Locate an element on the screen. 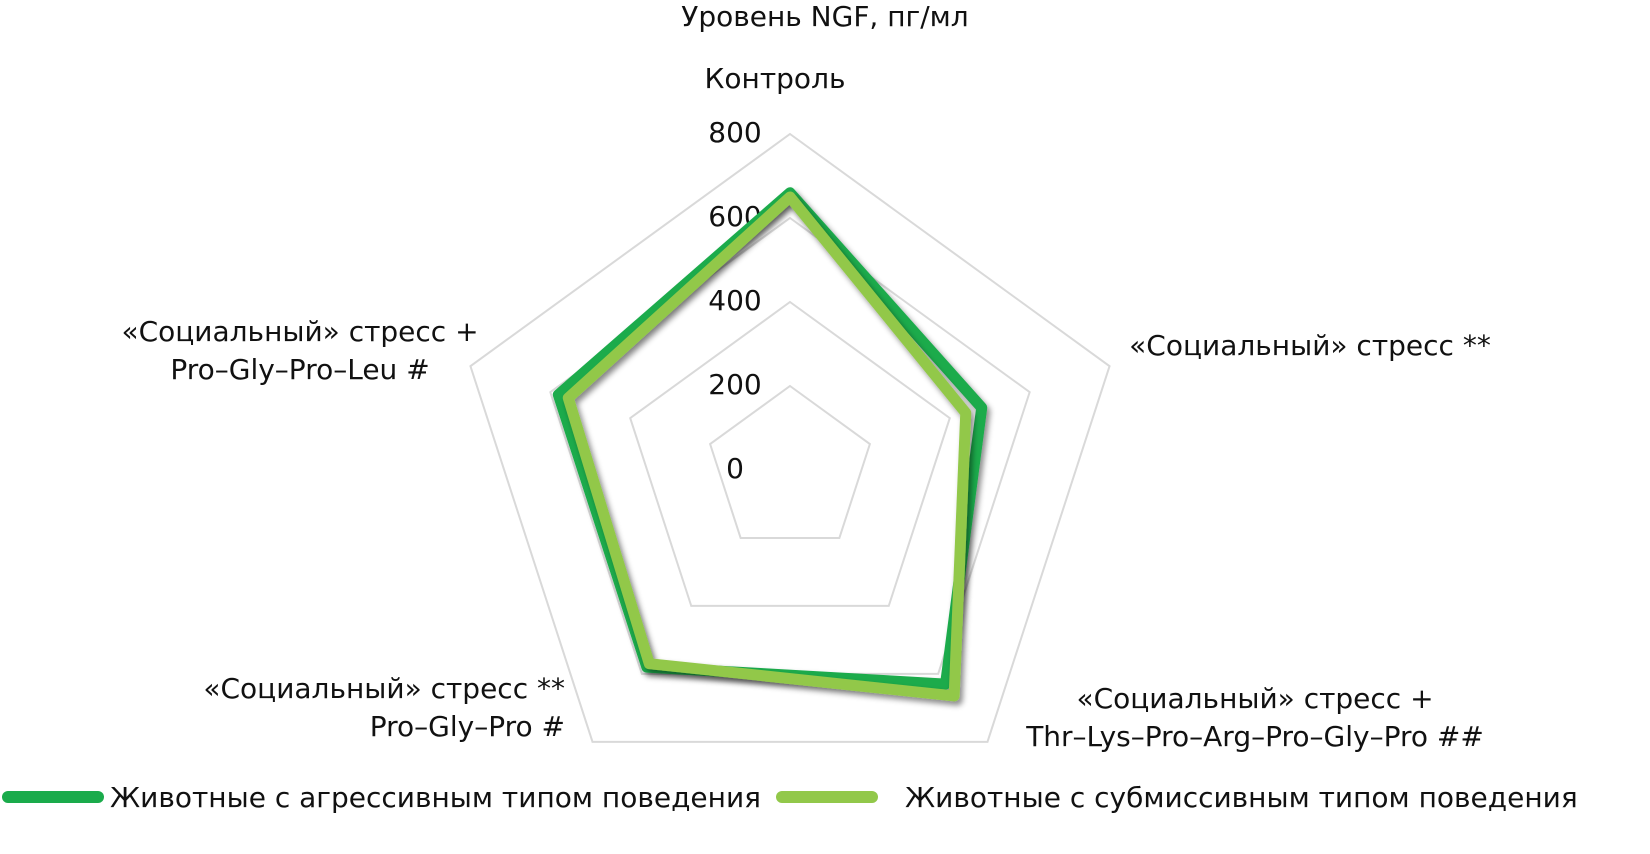 This screenshot has height=854, width=1650. r-tick-label: 400 is located at coordinates (734, 300).